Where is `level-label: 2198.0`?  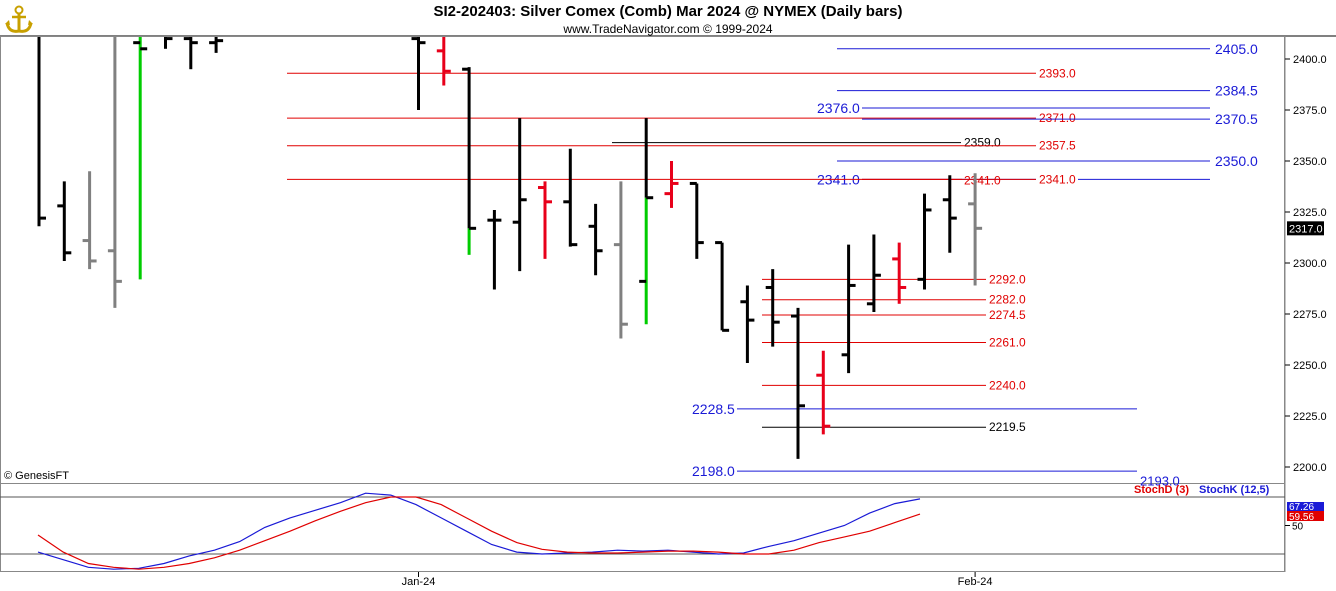
level-label: 2198.0 is located at coordinates (713, 471).